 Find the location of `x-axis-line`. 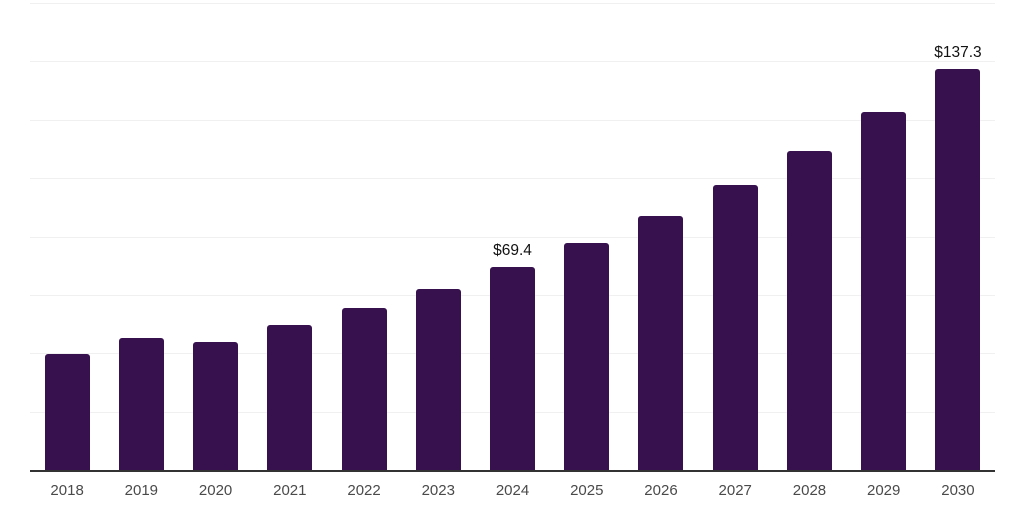

x-axis-line is located at coordinates (512, 471).